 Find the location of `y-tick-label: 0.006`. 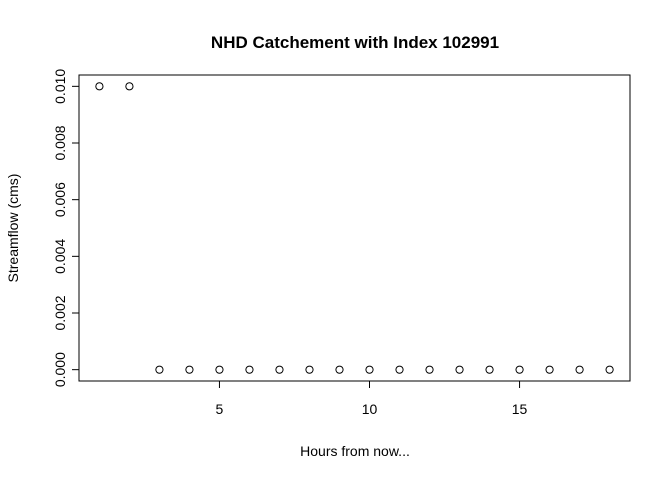

y-tick-label: 0.006 is located at coordinates (60, 199).